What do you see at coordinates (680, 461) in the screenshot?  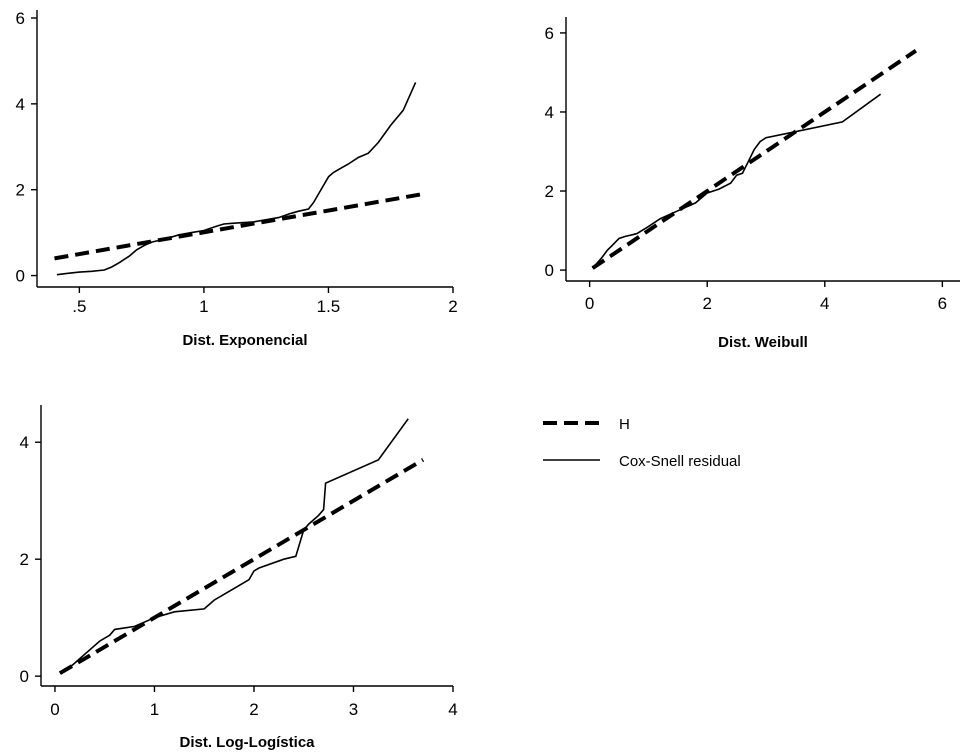 I see `legend-label-cox-snell: Cox-Snell residual` at bounding box center [680, 461].